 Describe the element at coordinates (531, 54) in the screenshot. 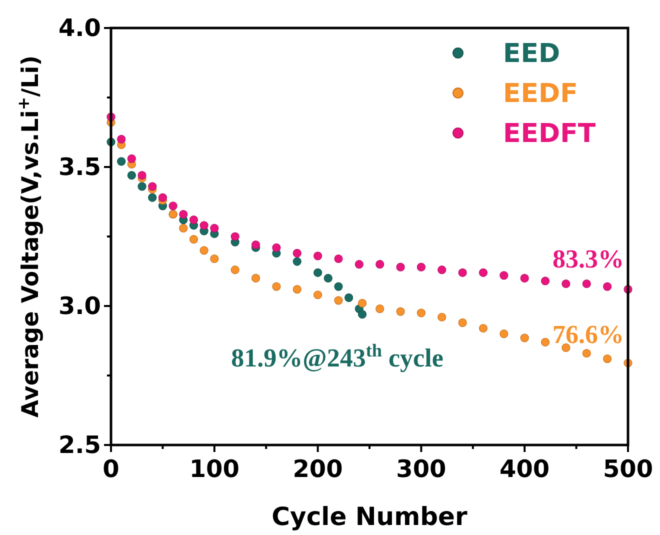

I see `legend-label: EED` at that location.